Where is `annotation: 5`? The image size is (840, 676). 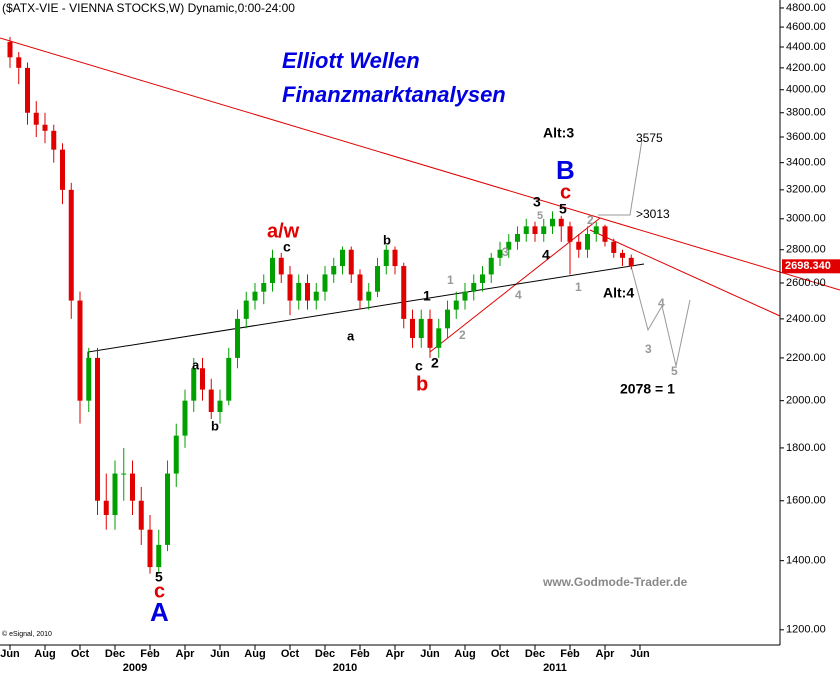 annotation: 5 is located at coordinates (674, 371).